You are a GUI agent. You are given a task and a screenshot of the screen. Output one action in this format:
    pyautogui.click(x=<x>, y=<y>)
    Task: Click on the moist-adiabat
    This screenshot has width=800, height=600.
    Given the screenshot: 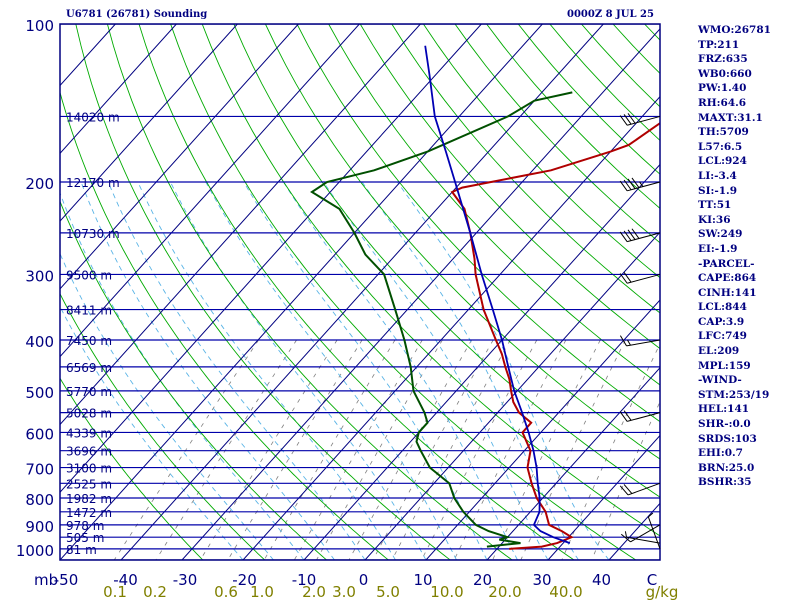 What is the action you would take?
    pyautogui.click(x=167, y=406)
    